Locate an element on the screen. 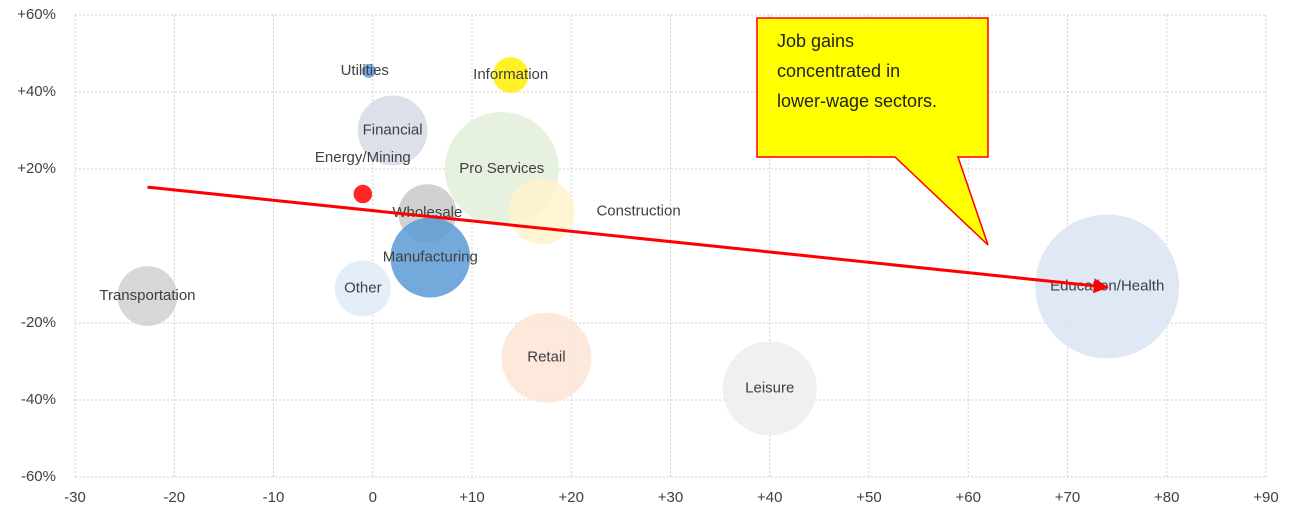 The image size is (1293, 512). bubble-label: Construction is located at coordinates (638, 210).